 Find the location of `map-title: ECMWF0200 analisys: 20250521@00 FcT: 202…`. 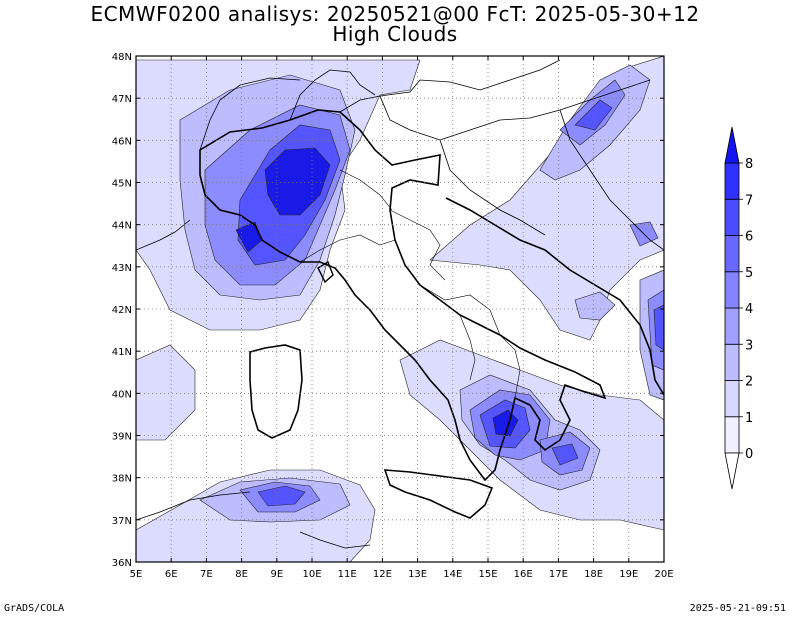

map-title: ECMWF0200 analisys: 20250521@00 FcT: 202… is located at coordinates (395, 14).